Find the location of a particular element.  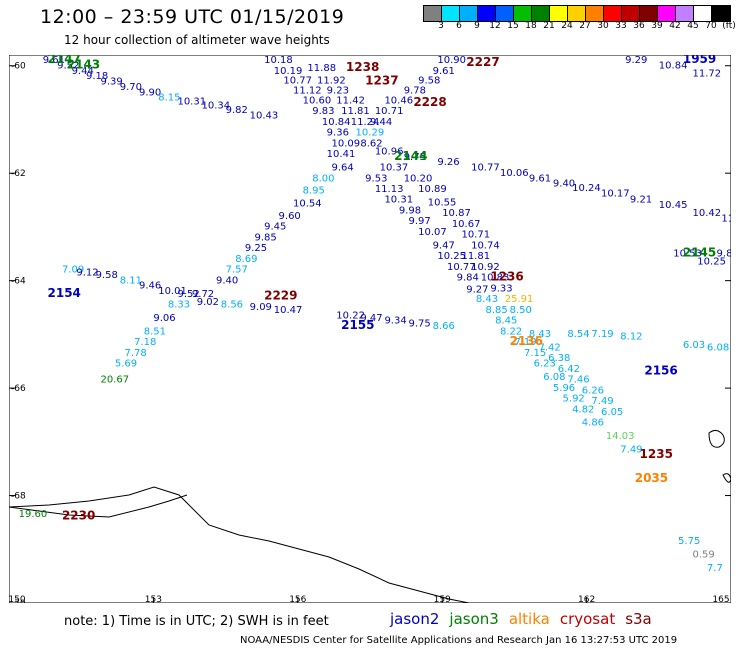

wave-height-value: 10.42 is located at coordinates (706, 213).